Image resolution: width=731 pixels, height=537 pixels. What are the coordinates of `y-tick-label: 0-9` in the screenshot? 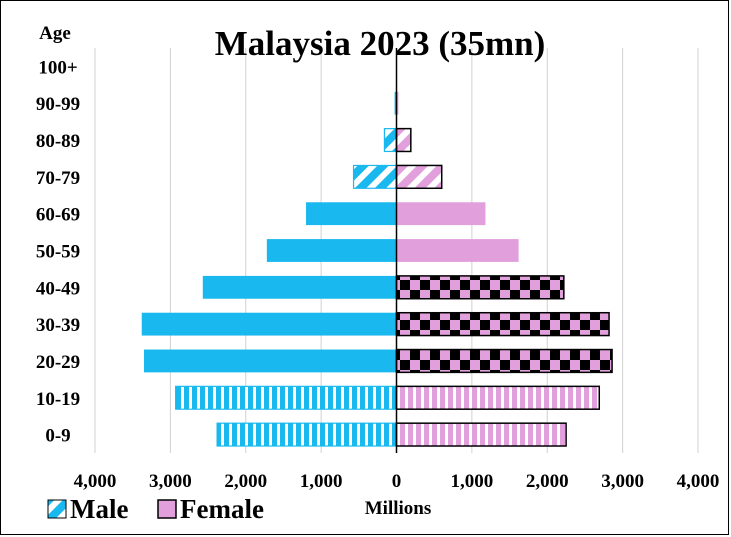 It's located at (57, 436).